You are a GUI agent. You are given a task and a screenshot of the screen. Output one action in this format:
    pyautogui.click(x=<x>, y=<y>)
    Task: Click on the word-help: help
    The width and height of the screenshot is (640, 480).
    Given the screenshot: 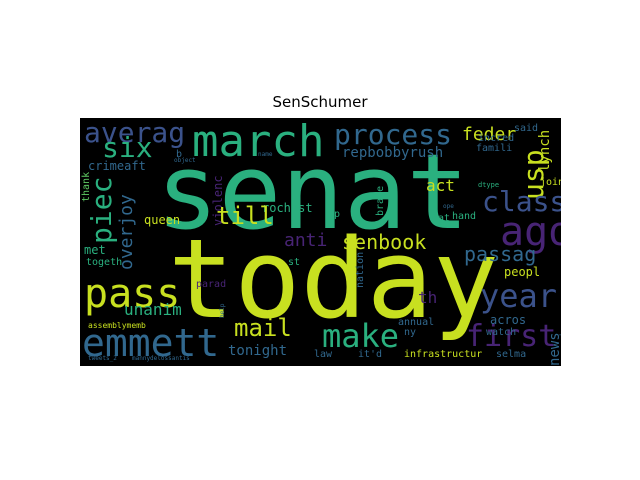 What is the action you would take?
    pyautogui.click(x=222, y=310)
    